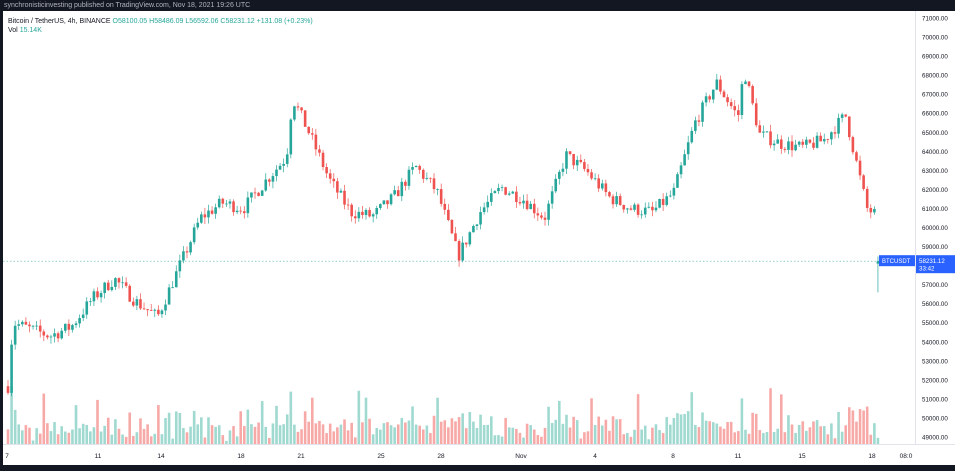 The height and width of the screenshot is (471, 955). I want to click on symbol-tag: BTCUSDT, so click(896, 262).